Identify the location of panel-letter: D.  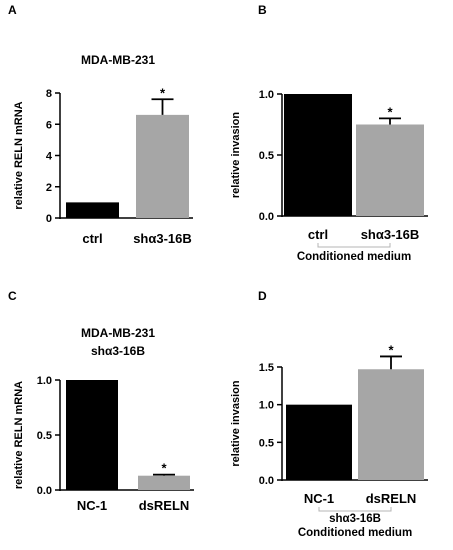
(262, 296).